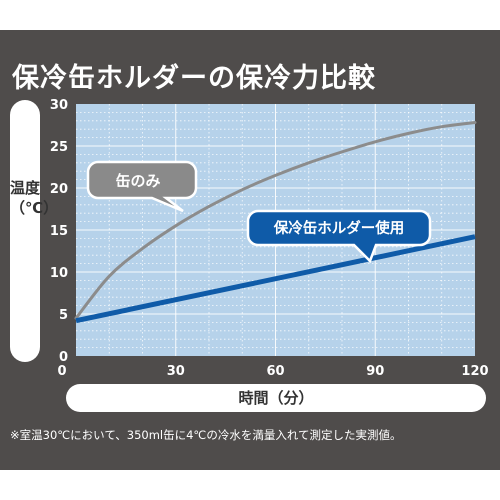  Describe the element at coordinates (25, 231) in the screenshot. I see `y-axis-label-pill` at that location.